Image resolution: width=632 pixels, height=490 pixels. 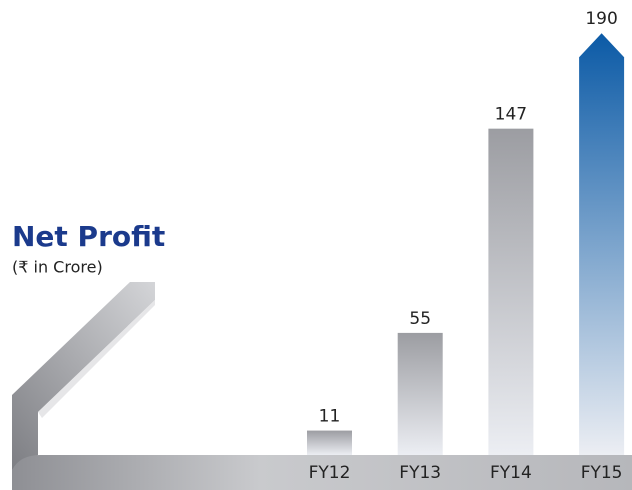 I want to click on x-tick-label: FY14, so click(x=511, y=473).